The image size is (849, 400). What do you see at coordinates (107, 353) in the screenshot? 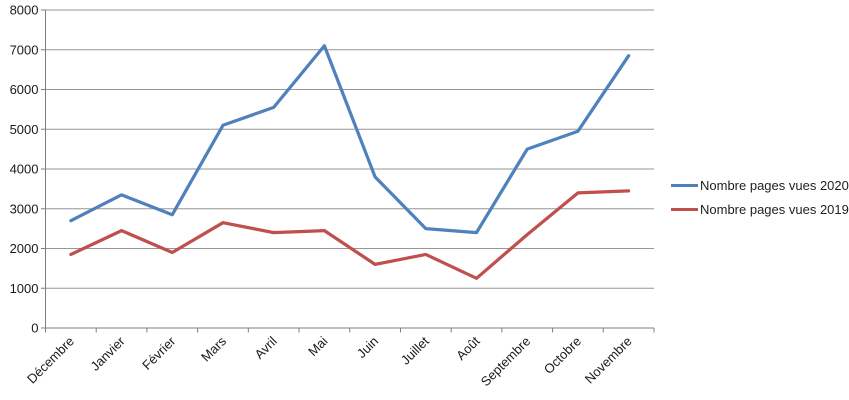
I see `x-axis-label: Janvier` at bounding box center [107, 353].